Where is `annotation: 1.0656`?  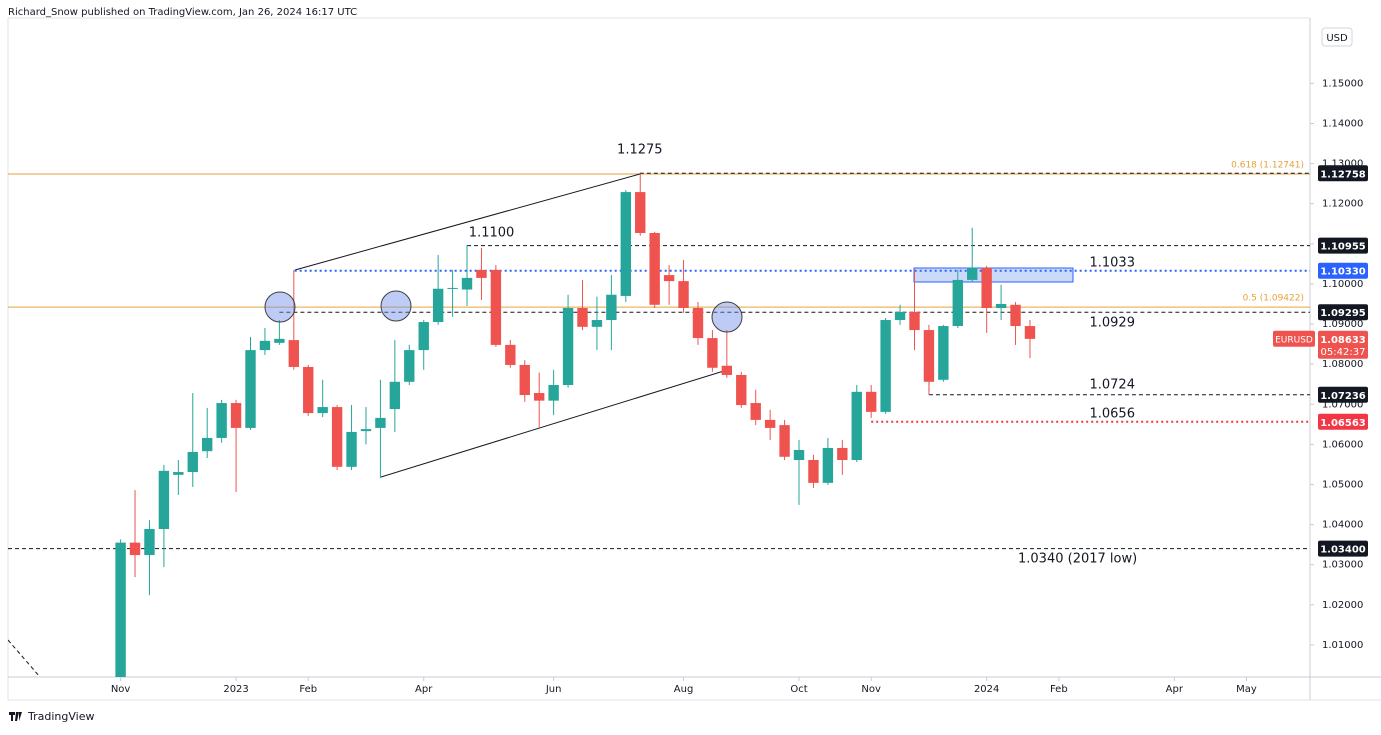
annotation: 1.0656 is located at coordinates (1112, 413).